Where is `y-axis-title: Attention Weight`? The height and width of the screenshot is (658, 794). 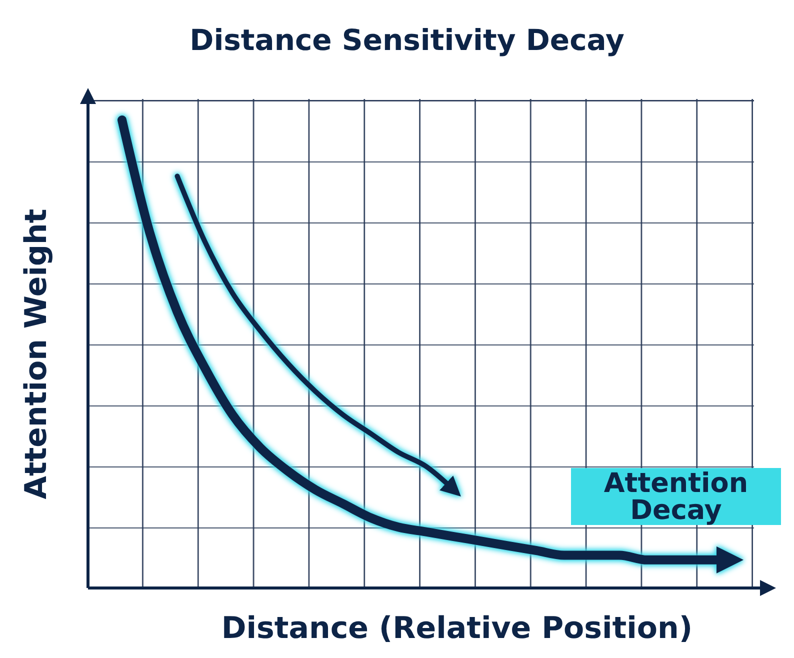 y-axis-title: Attention Weight is located at coordinates (36, 354).